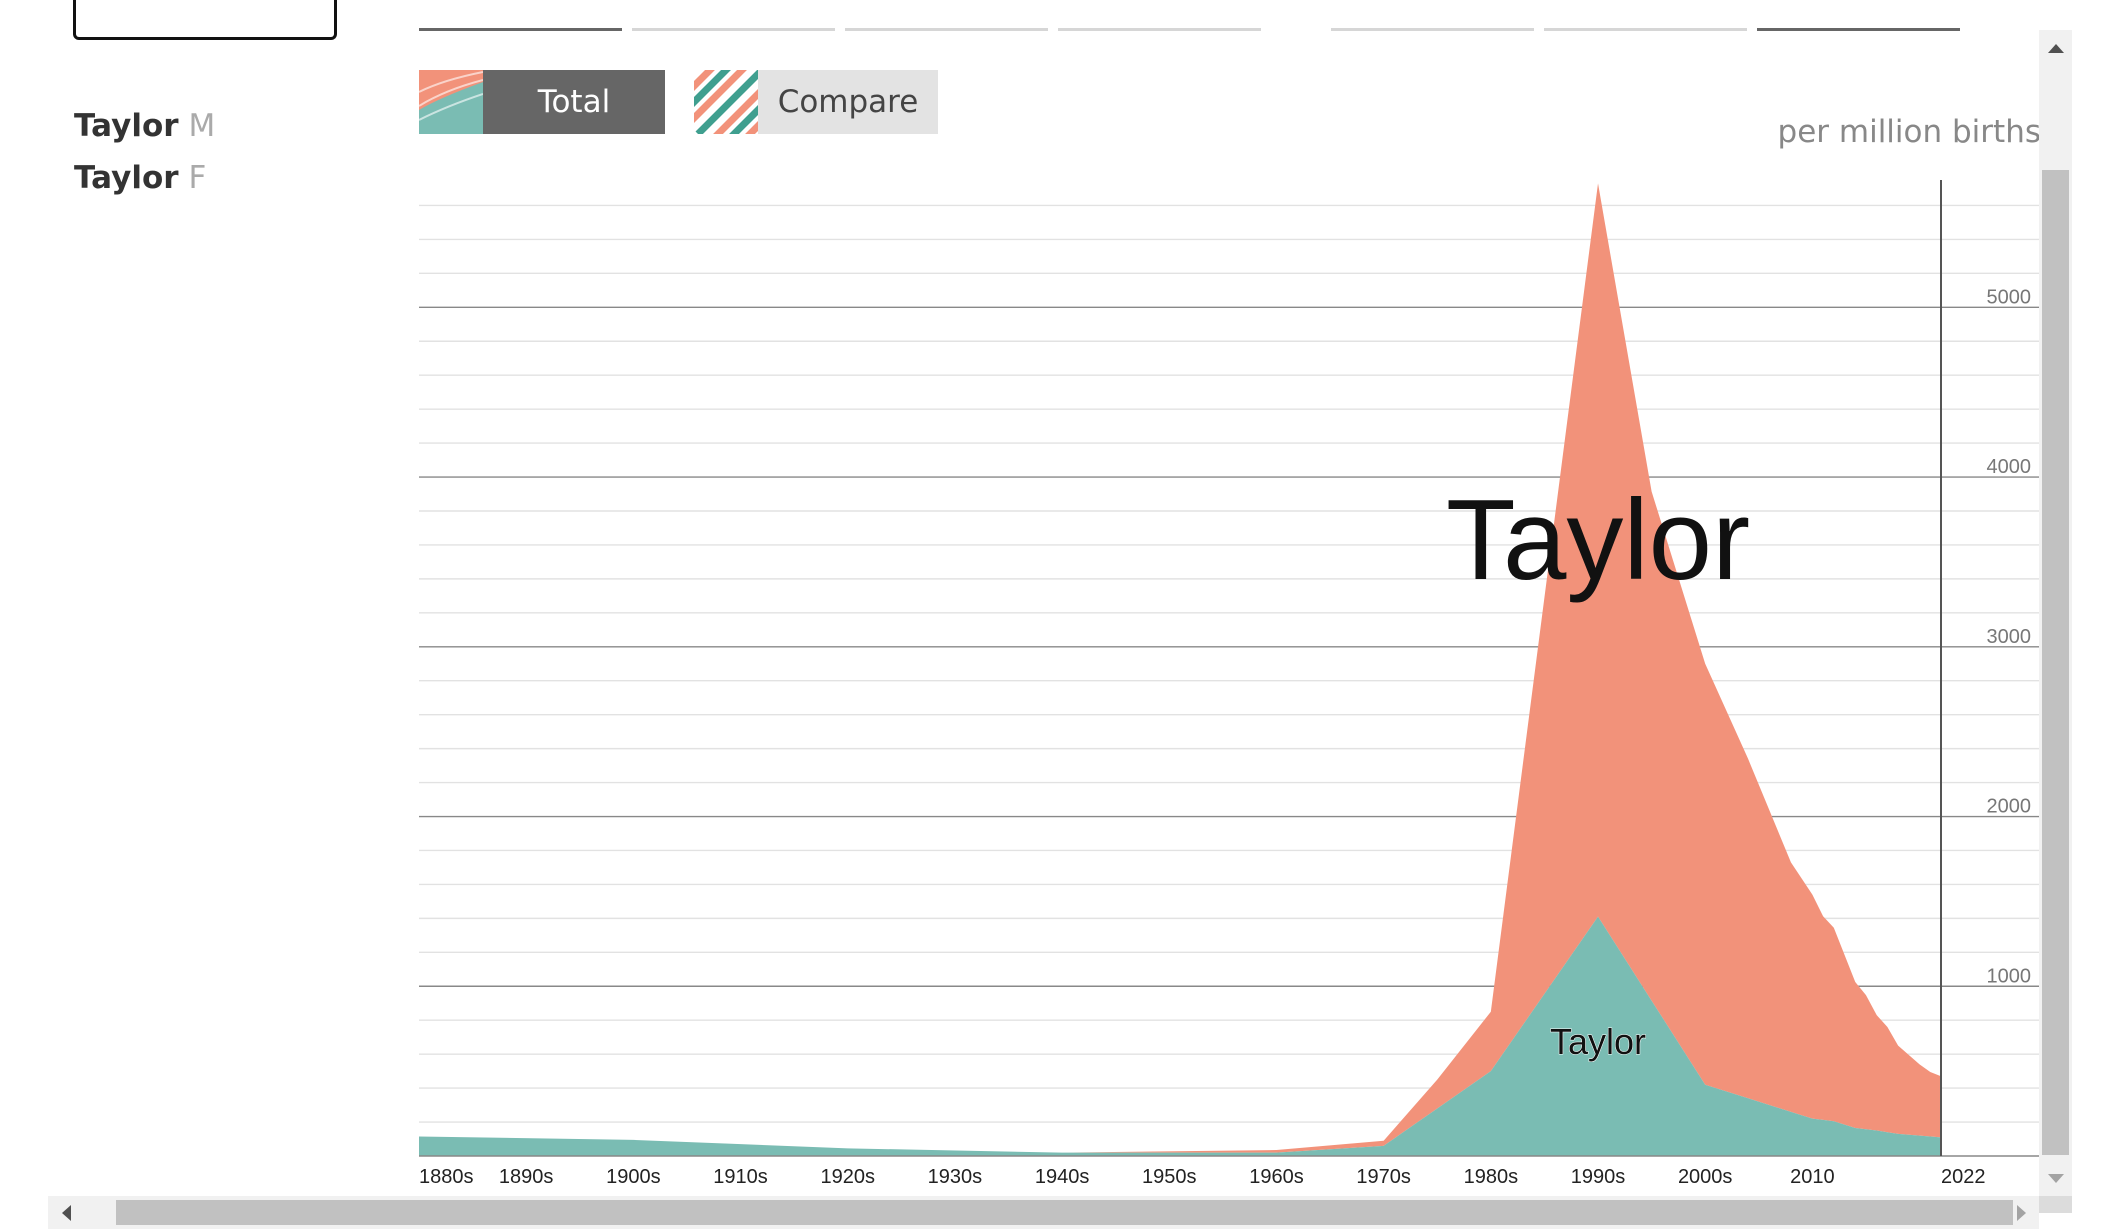 Image resolution: width=2119 pixels, height=1229 pixels. I want to click on x-tick-label: 1950s, so click(1169, 1177).